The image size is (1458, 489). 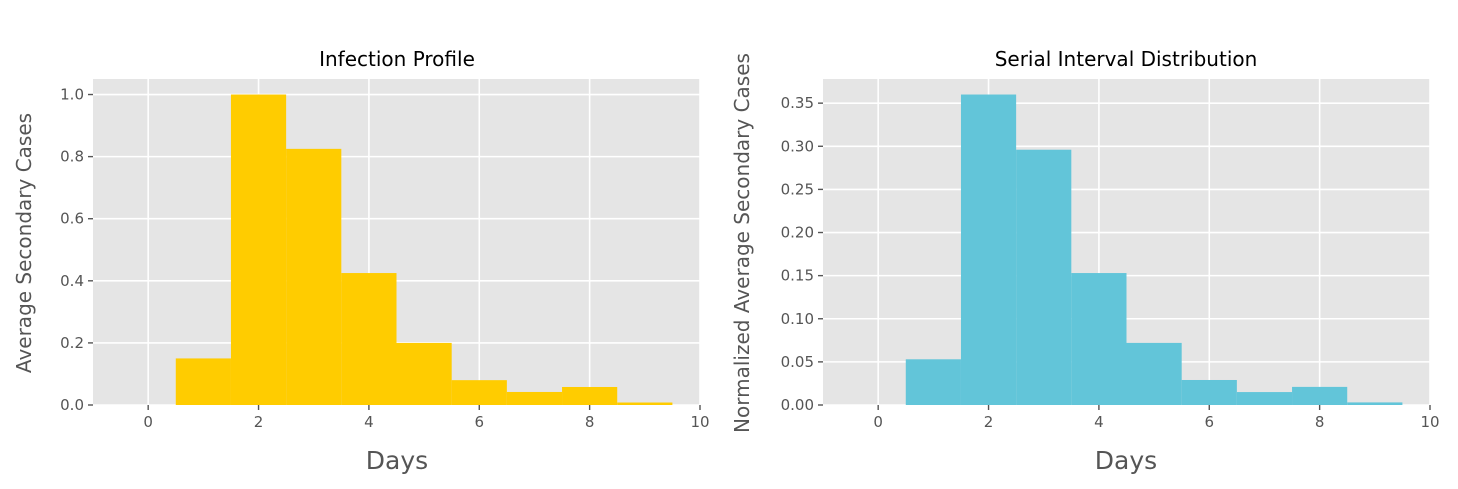 What do you see at coordinates (72, 219) in the screenshot?
I see `y-tick-label: 0.6` at bounding box center [72, 219].